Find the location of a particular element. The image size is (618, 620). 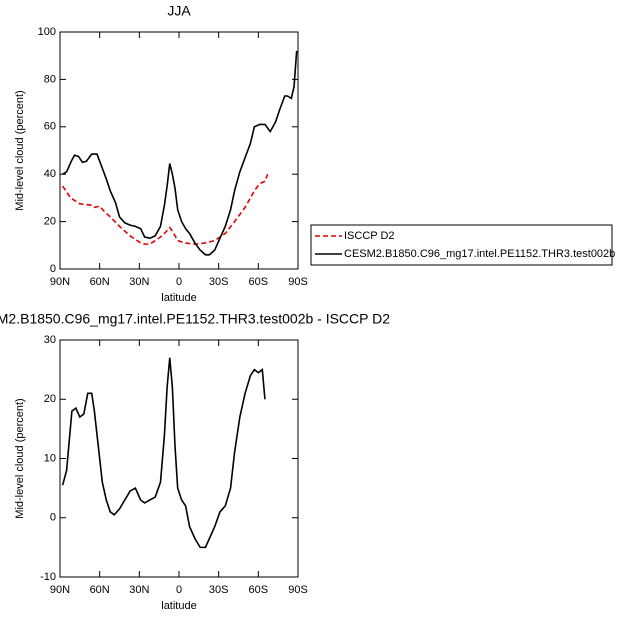

legend-label: ISCCP D2 is located at coordinates (369, 236).